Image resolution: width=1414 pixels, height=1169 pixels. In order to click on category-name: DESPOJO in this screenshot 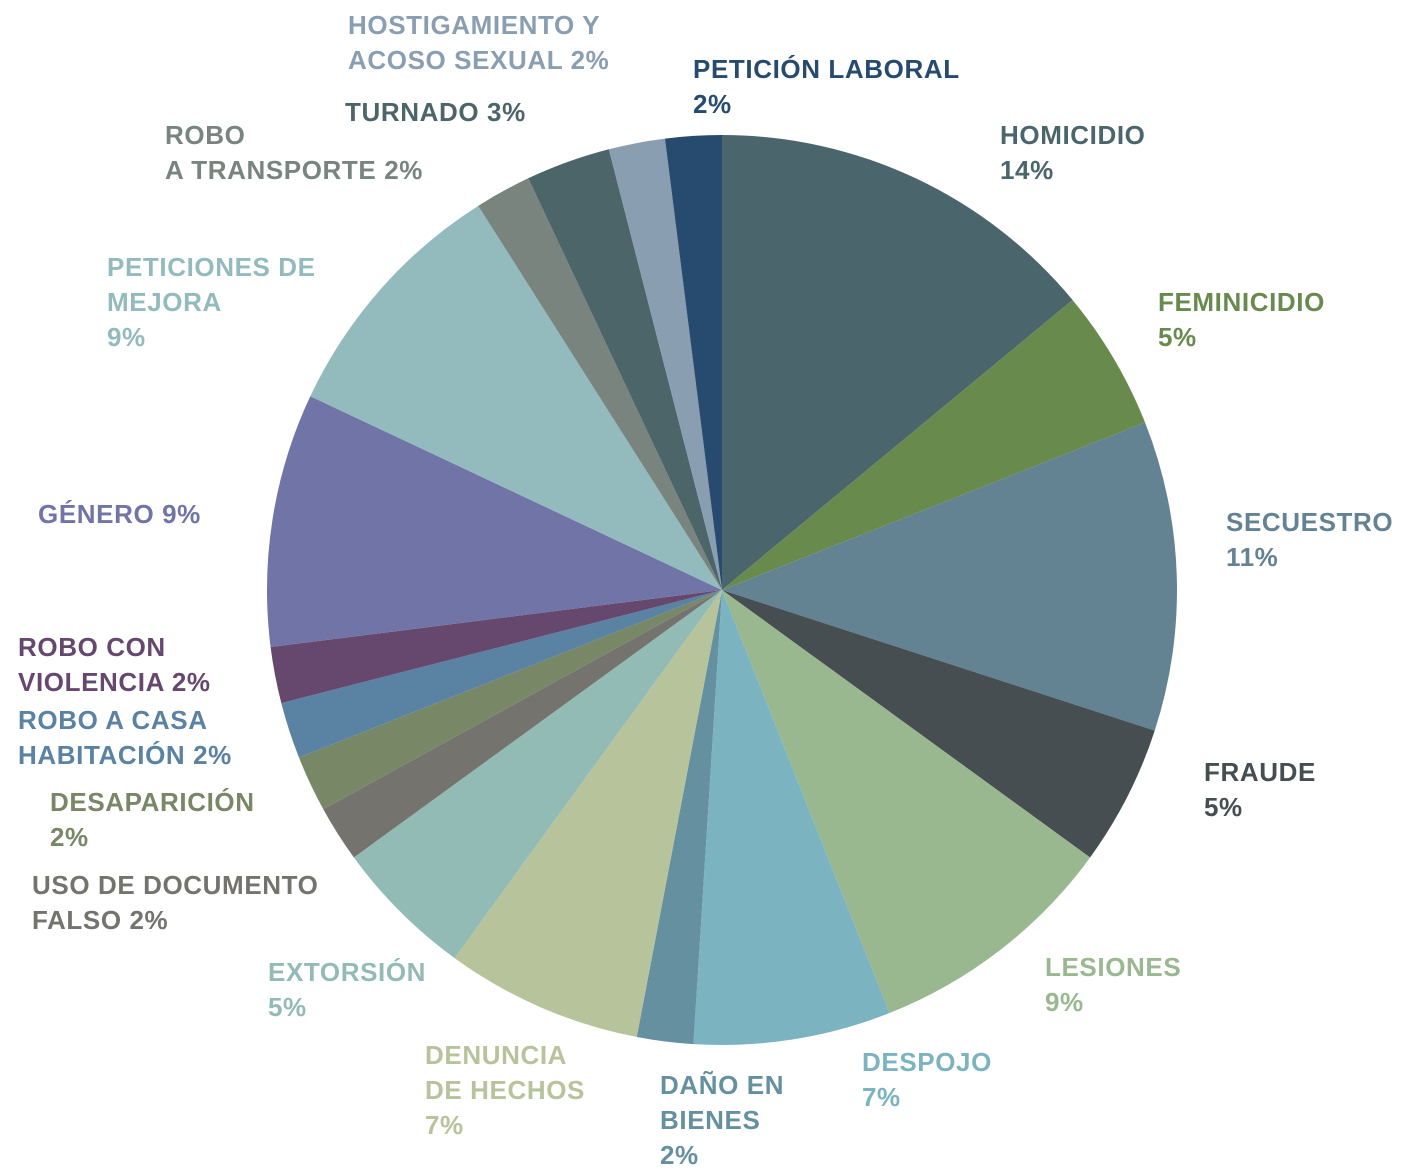, I will do `click(927, 1062)`.